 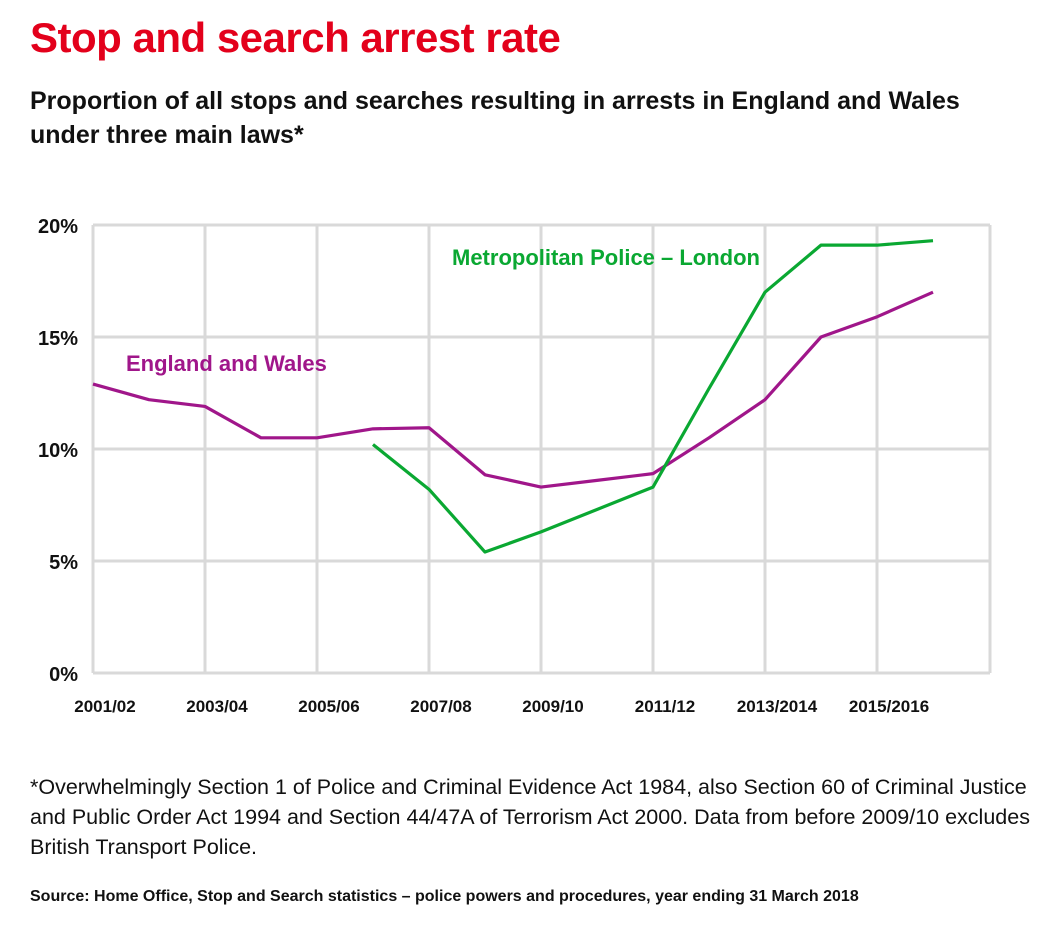 I want to click on x-tick-label: 2009/10, so click(x=552, y=706).